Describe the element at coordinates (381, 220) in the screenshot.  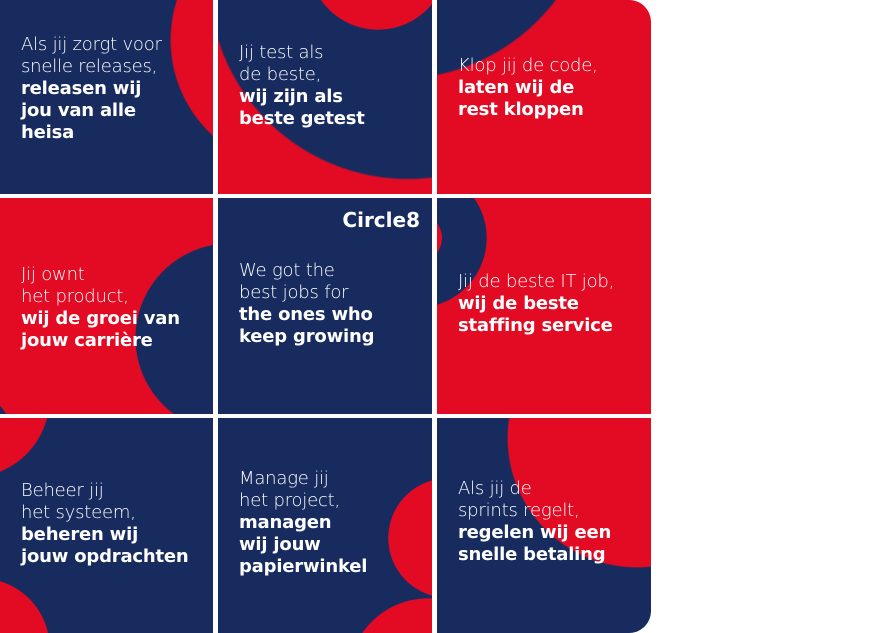
I see `circle8-logo: Circle8` at that location.